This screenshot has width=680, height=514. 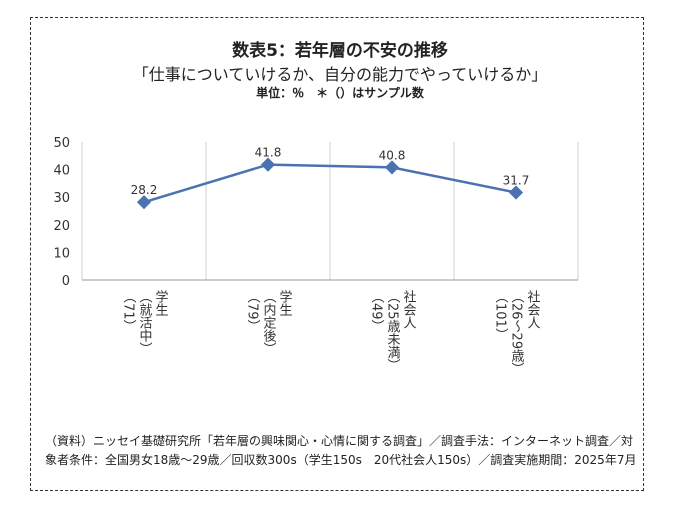 I want to click on data-label: 40.8, so click(x=392, y=155).